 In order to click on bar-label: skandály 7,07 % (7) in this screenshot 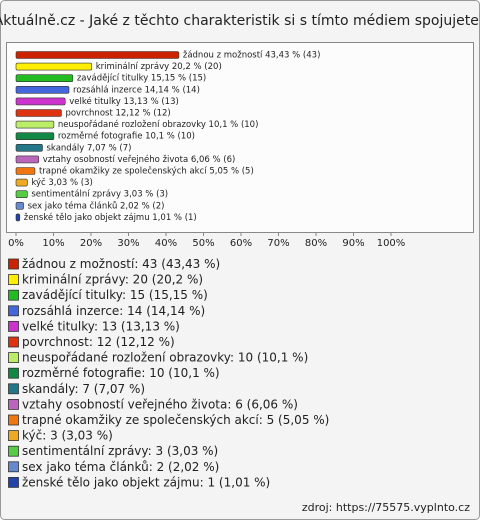, I will do `click(89, 148)`.